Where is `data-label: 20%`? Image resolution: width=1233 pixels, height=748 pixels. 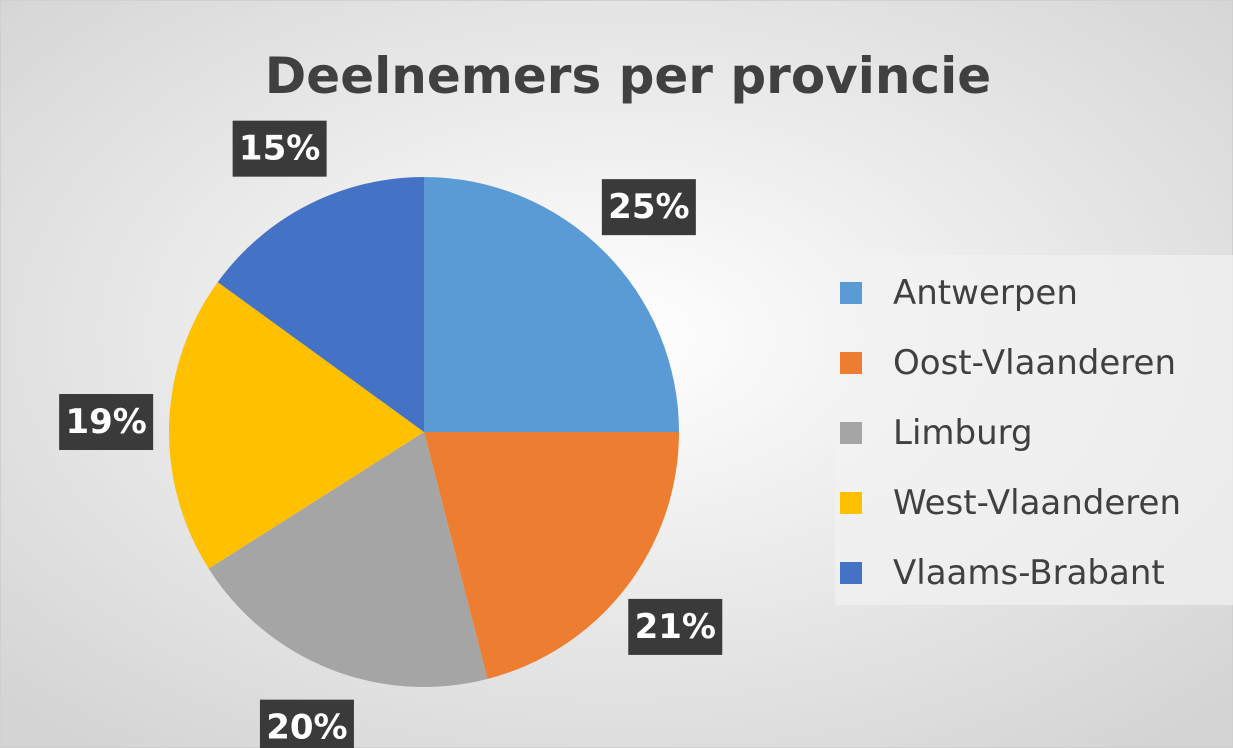 data-label: 20% is located at coordinates (306, 728).